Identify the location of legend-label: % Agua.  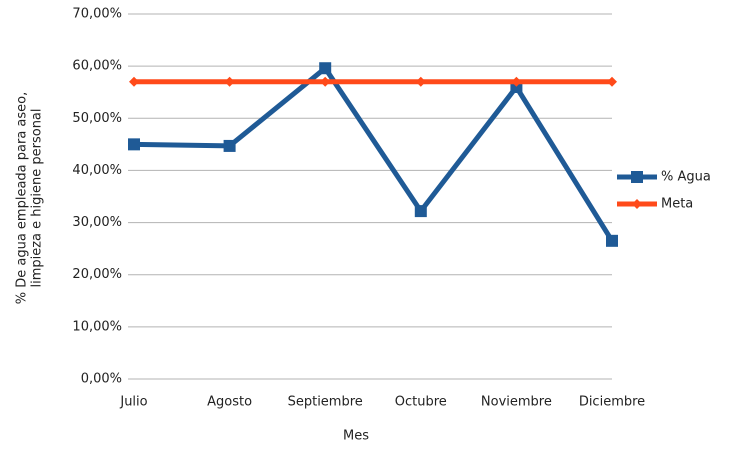
(686, 177).